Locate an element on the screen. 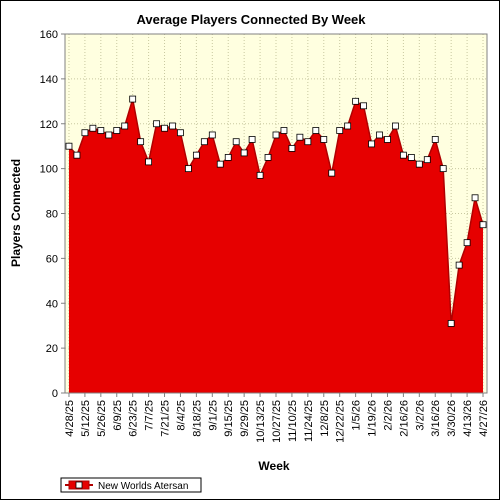 This screenshot has width=500, height=501. legend-marker-icon is located at coordinates (79, 485).